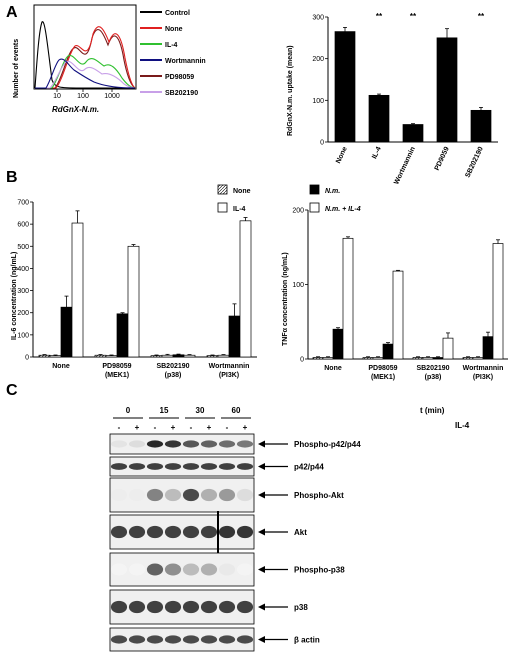  I want to click on y-tick-label: 300, so click(23, 291).